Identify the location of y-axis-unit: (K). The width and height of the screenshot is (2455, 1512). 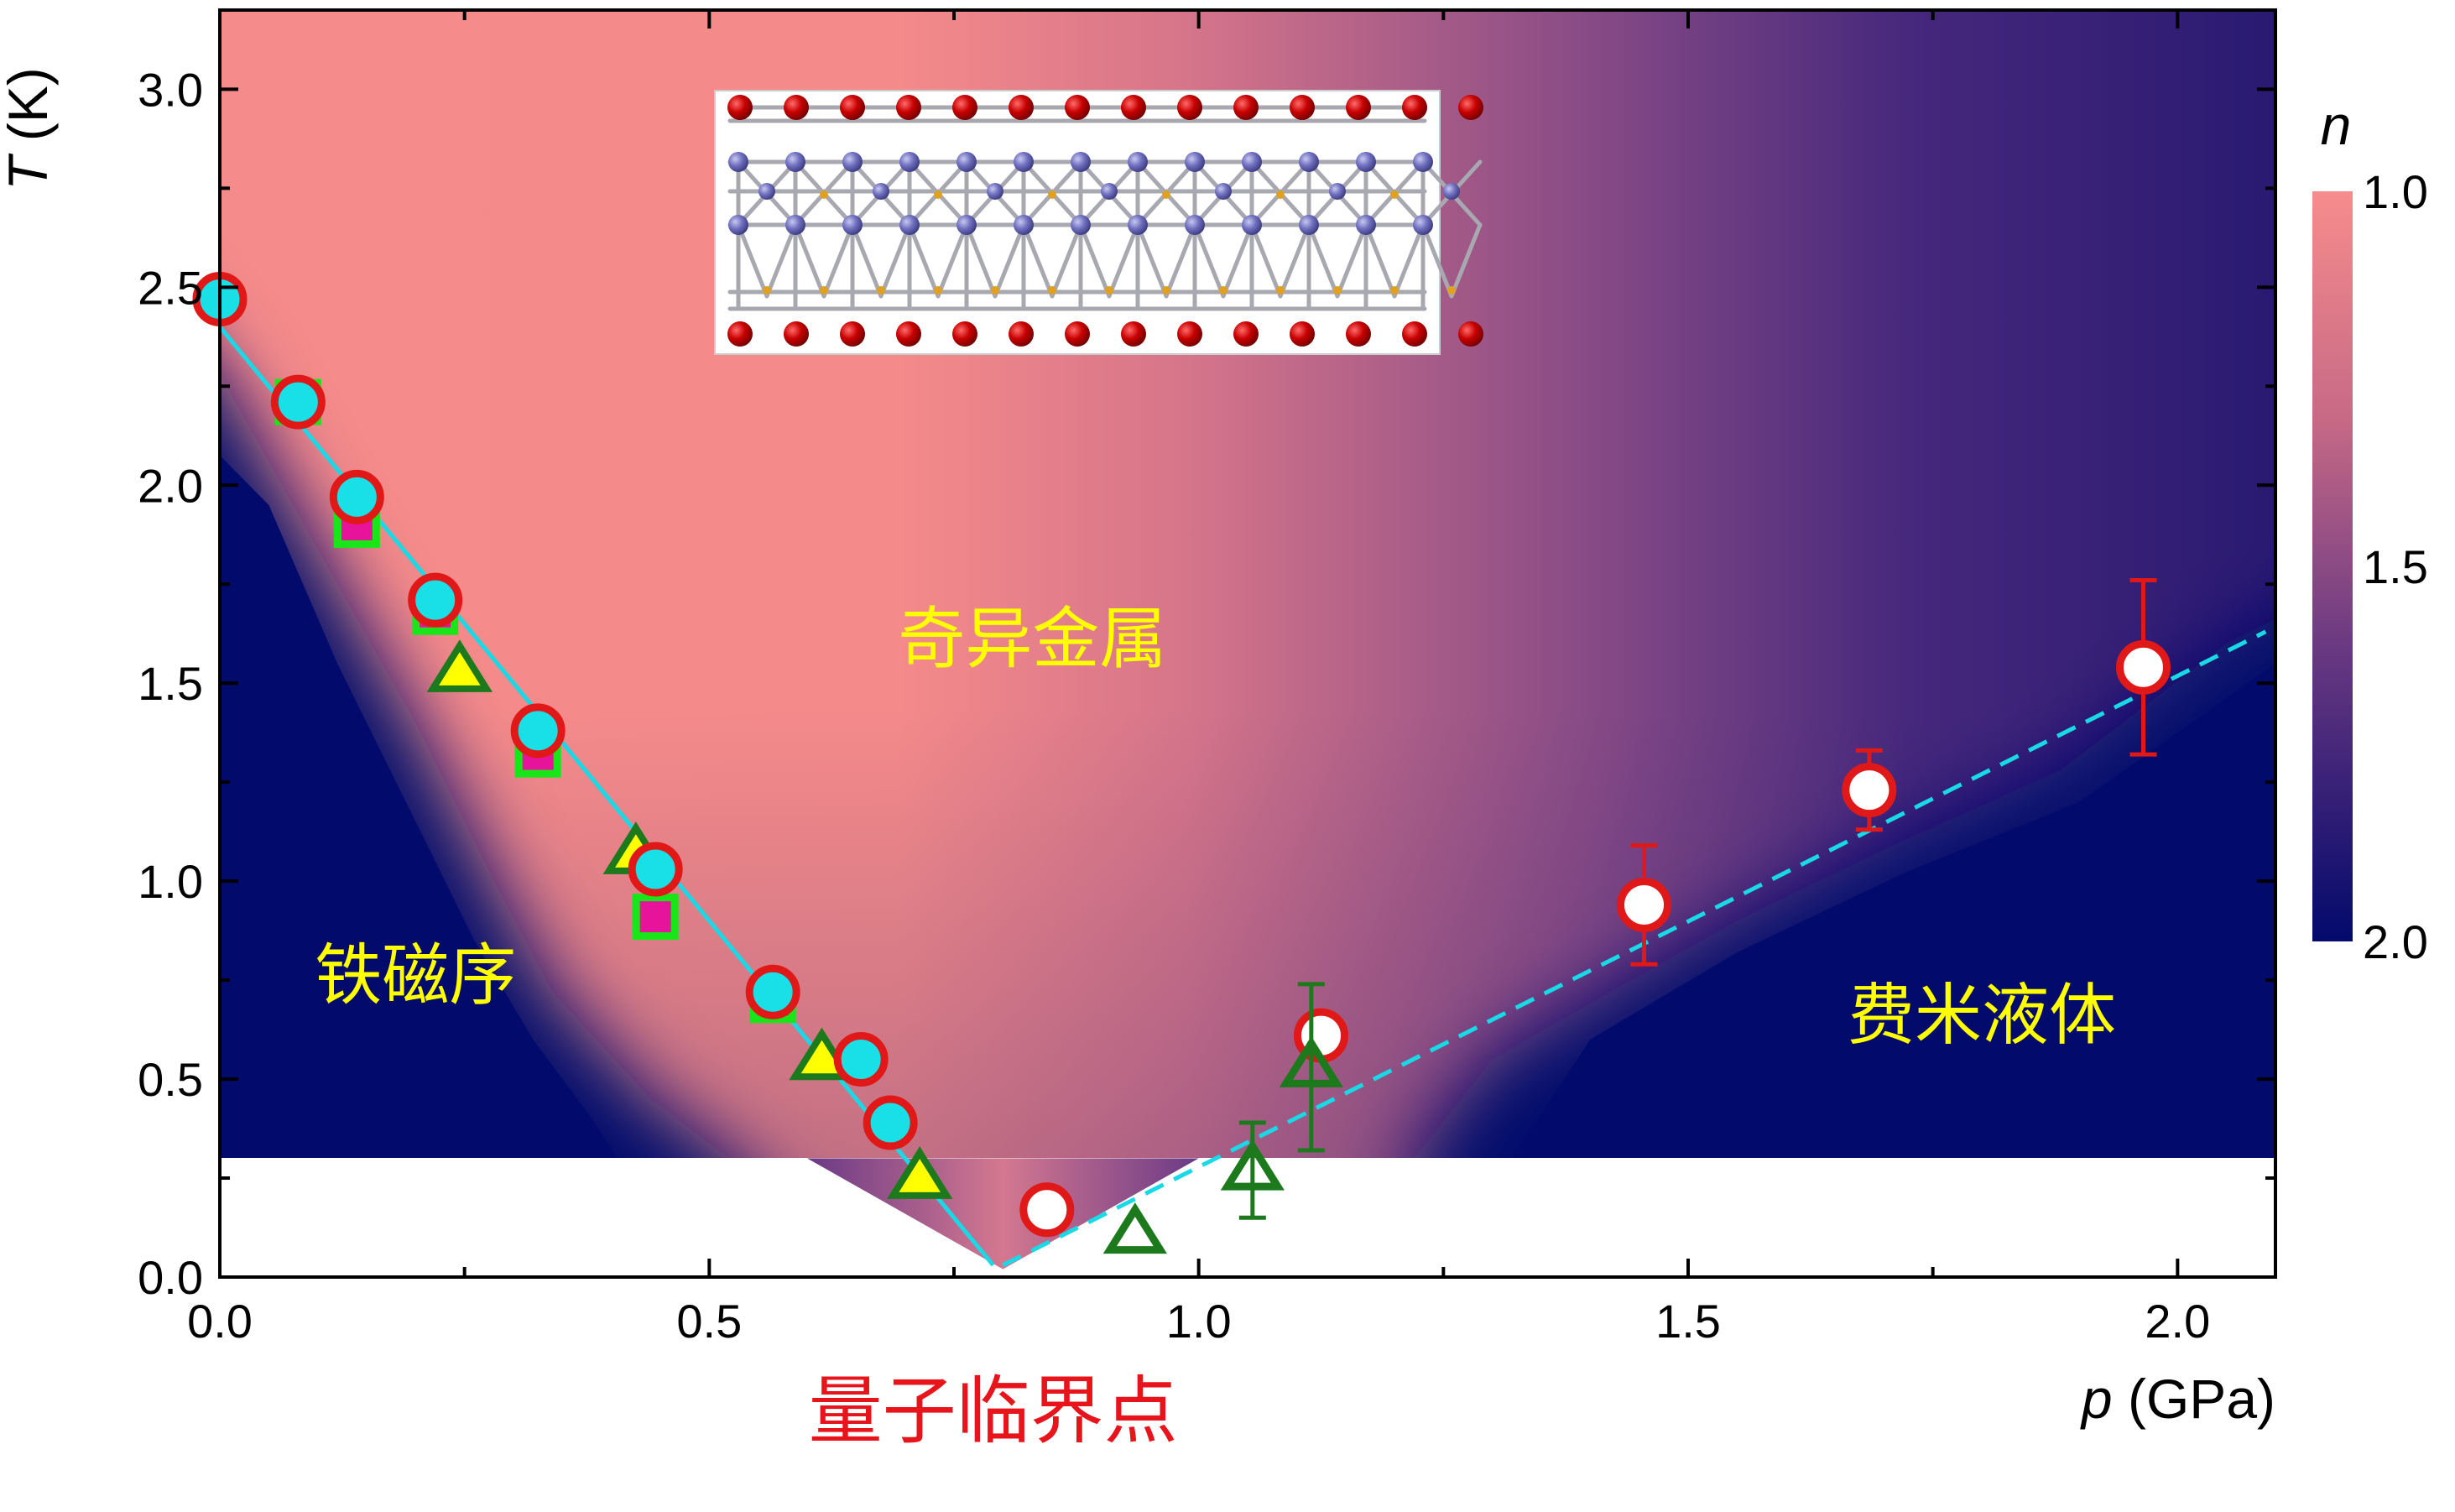
(29, 112).